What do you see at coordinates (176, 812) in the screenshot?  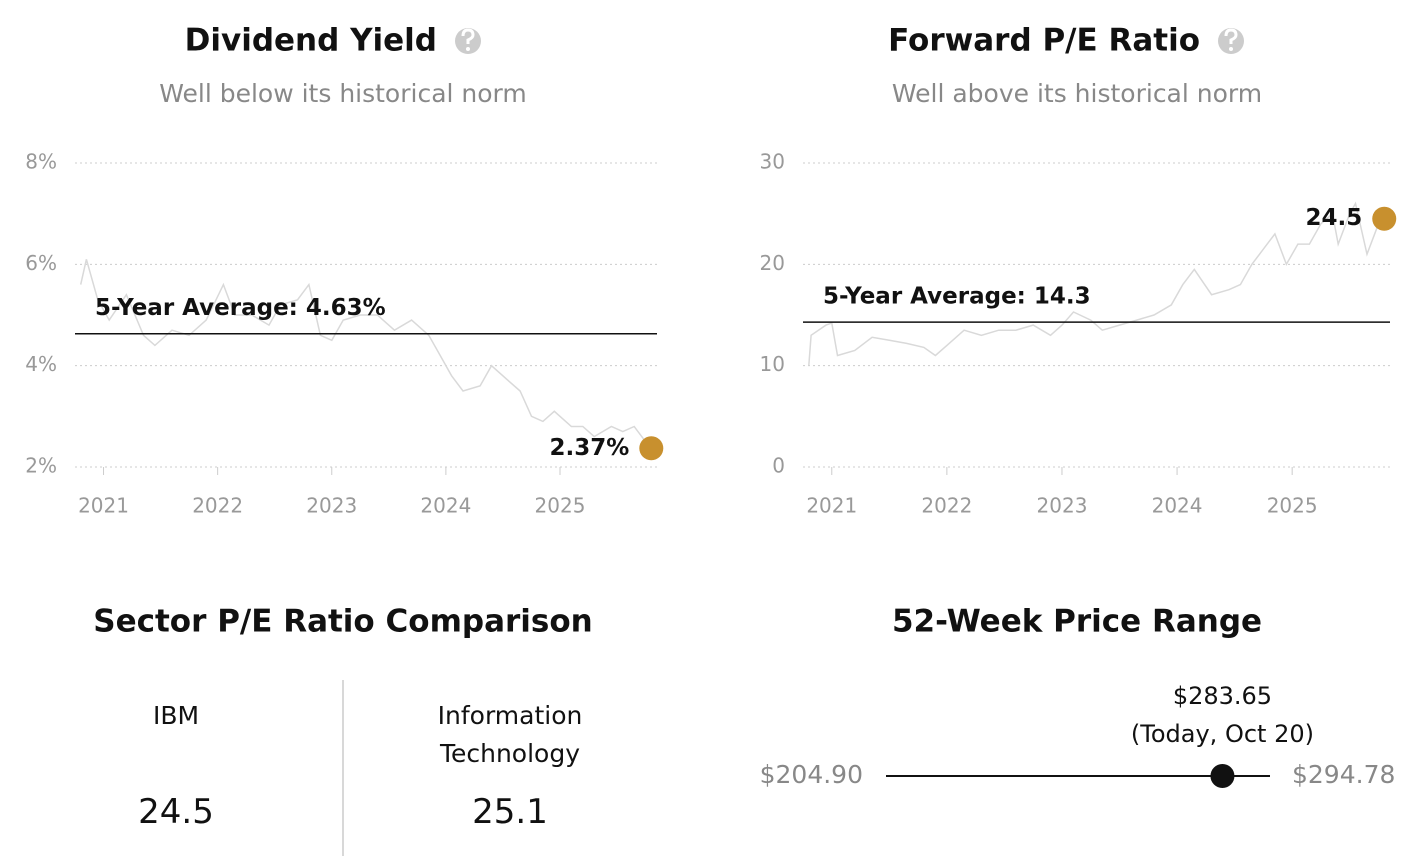 I see `sector-value: 24.5` at bounding box center [176, 812].